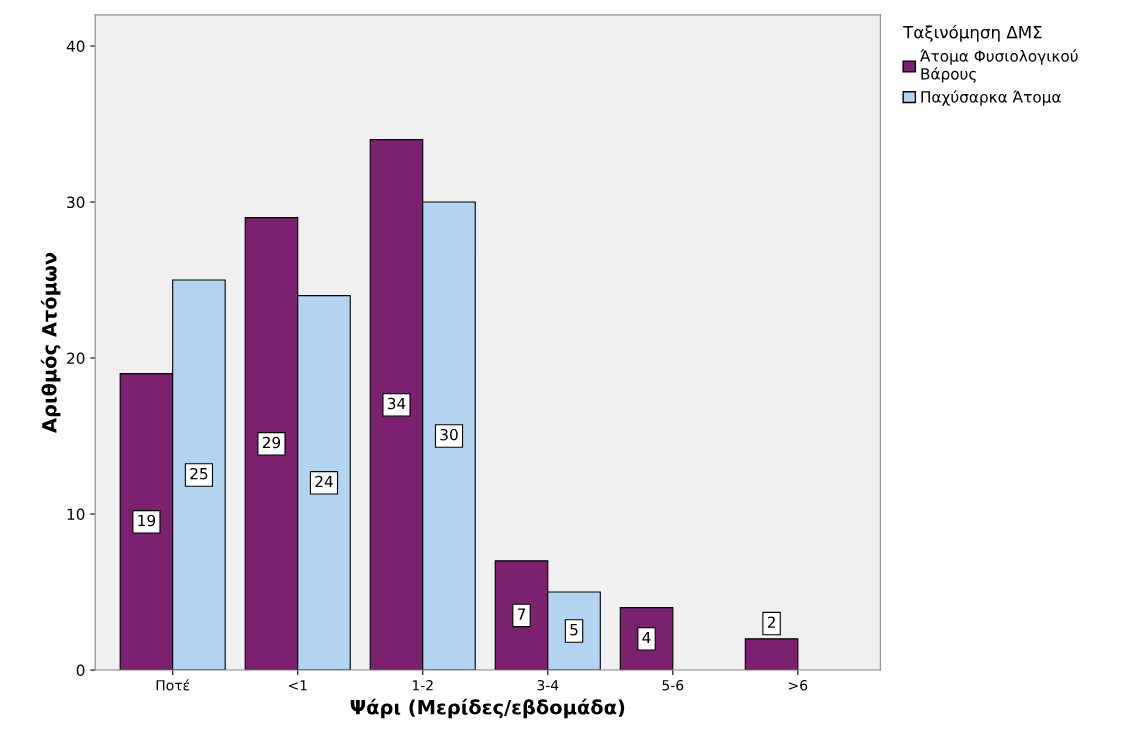 This screenshot has height=742, width=1133. What do you see at coordinates (972, 33) in the screenshot?
I see `legend-title: Ταξινόμηση ΔΜΣ` at bounding box center [972, 33].